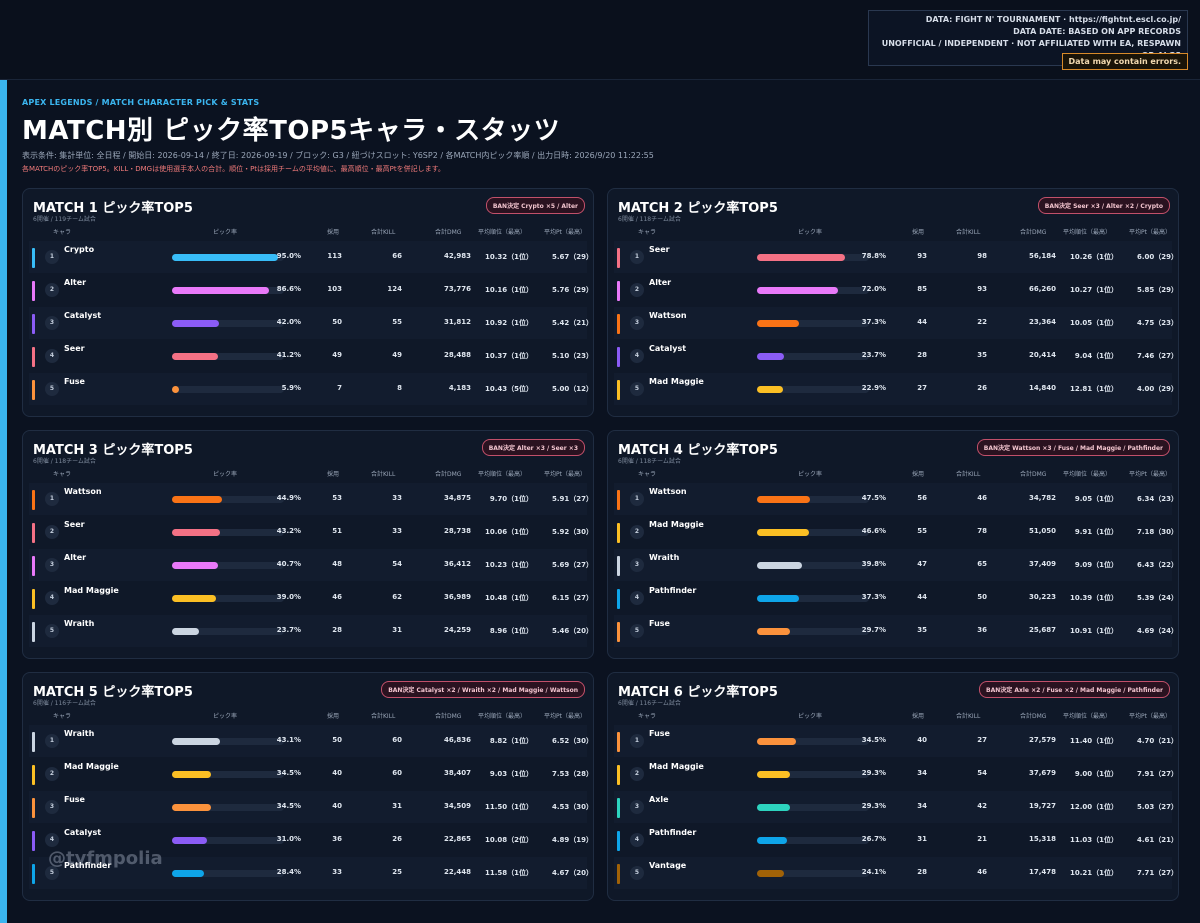 The image size is (1200, 923). I want to click on adopt-count: 51, so click(337, 531).